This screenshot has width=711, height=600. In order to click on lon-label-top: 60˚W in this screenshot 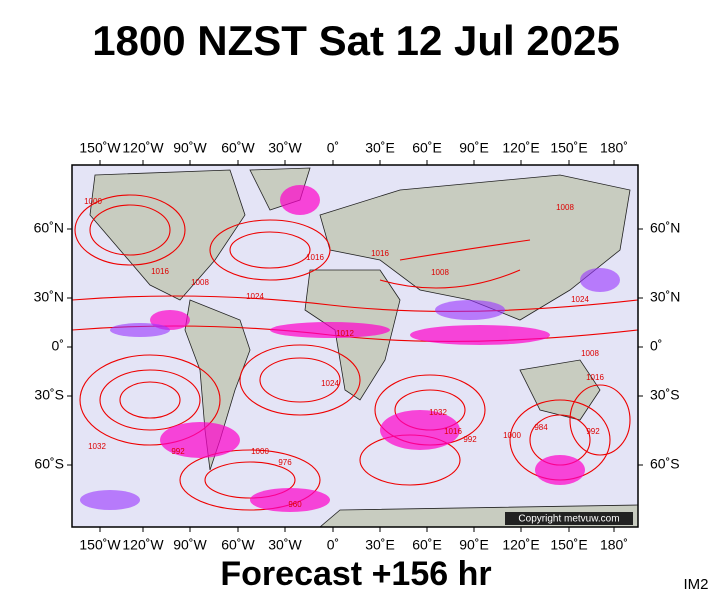, I will do `click(238, 148)`.